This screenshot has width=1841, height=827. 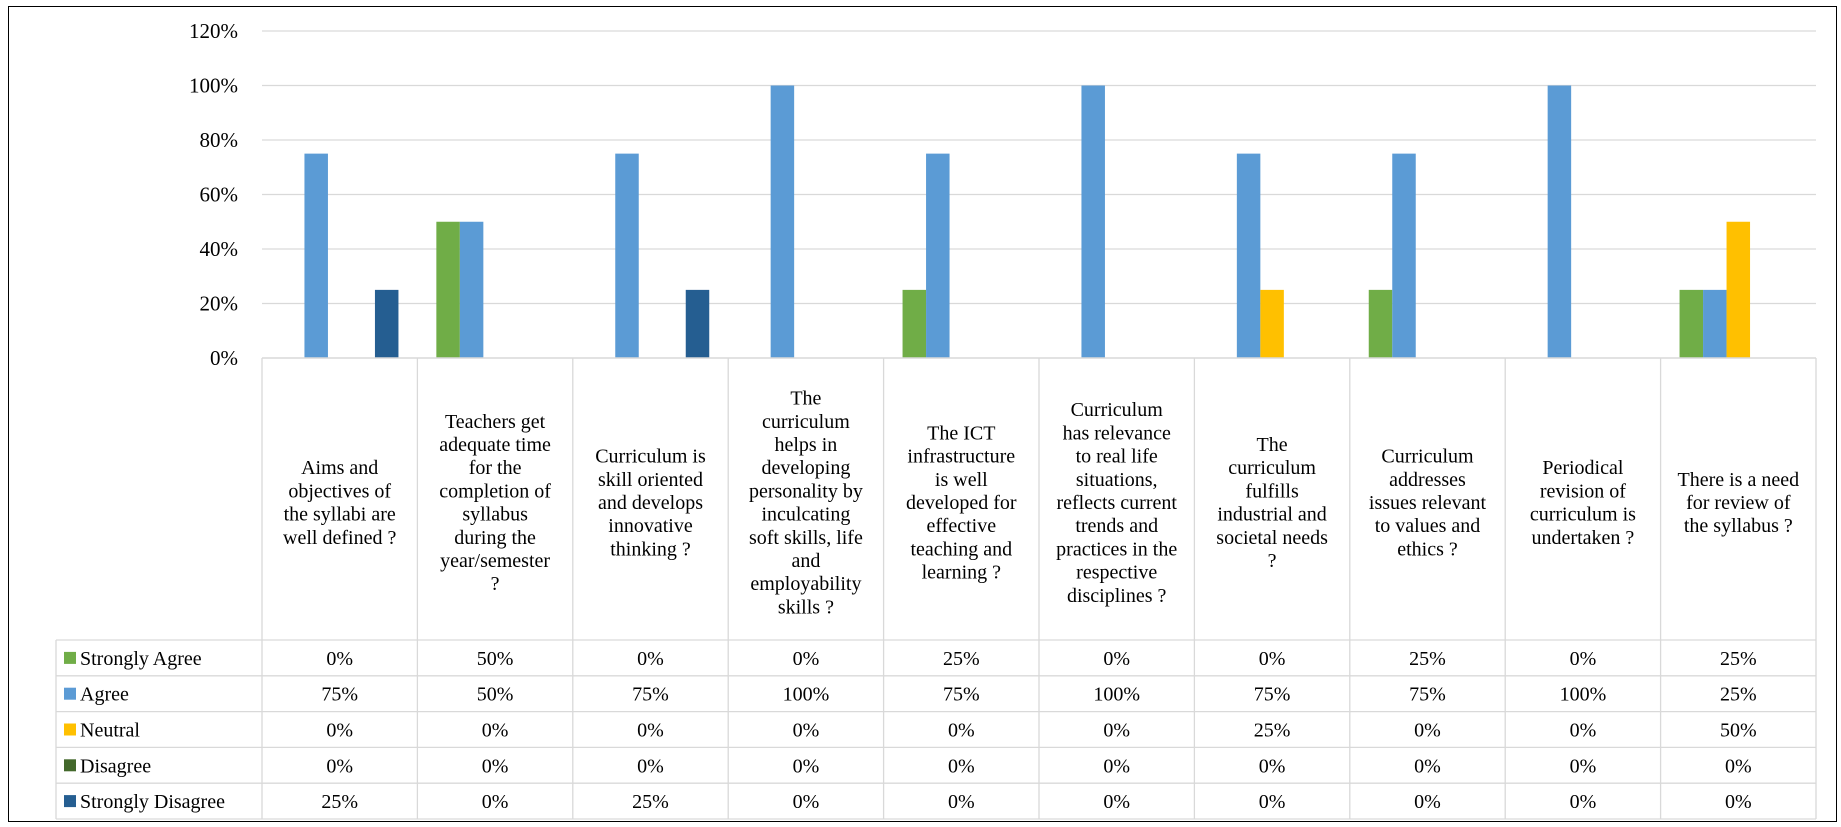 I want to click on category-label: year/semester, so click(x=495, y=561).